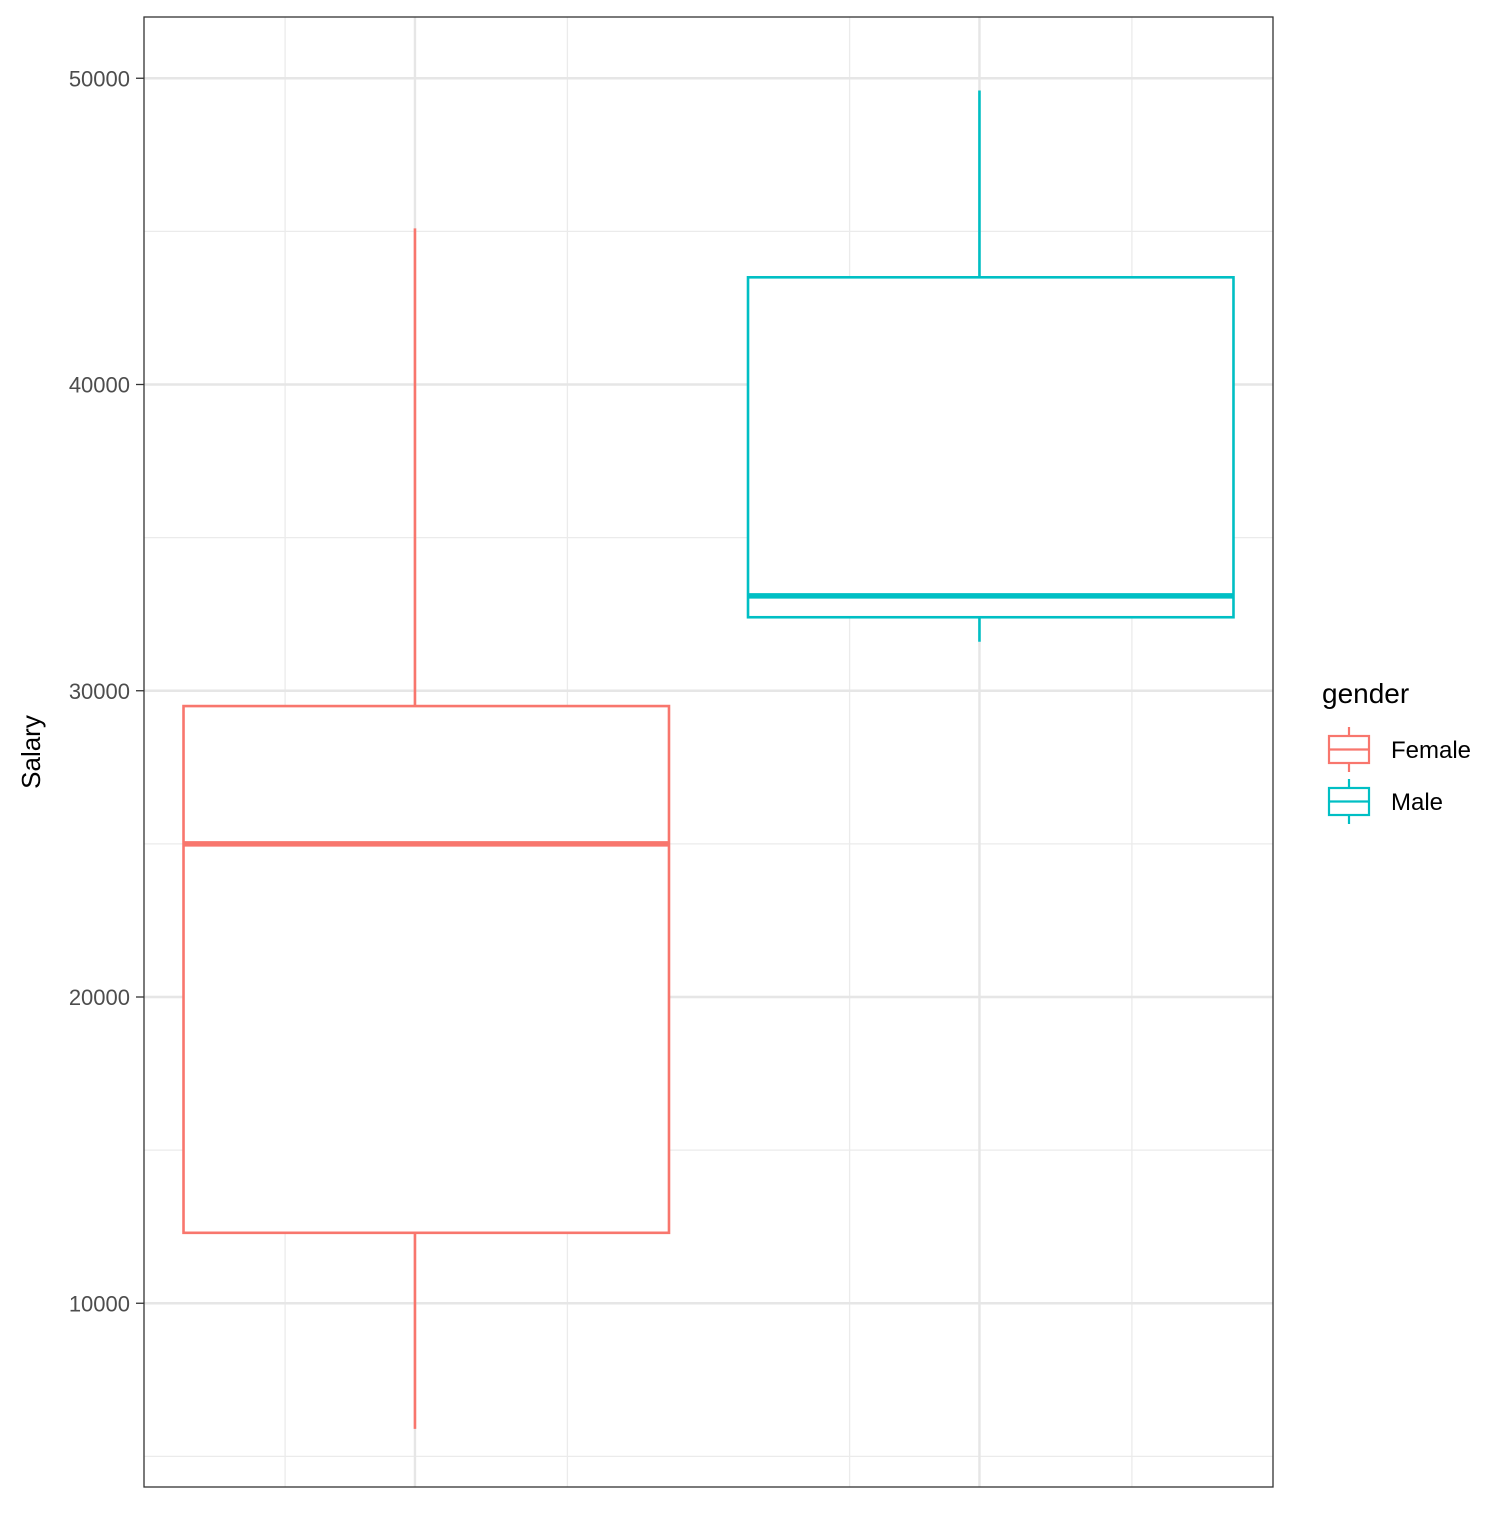  I want to click on legend-label: Male, so click(1417, 802).